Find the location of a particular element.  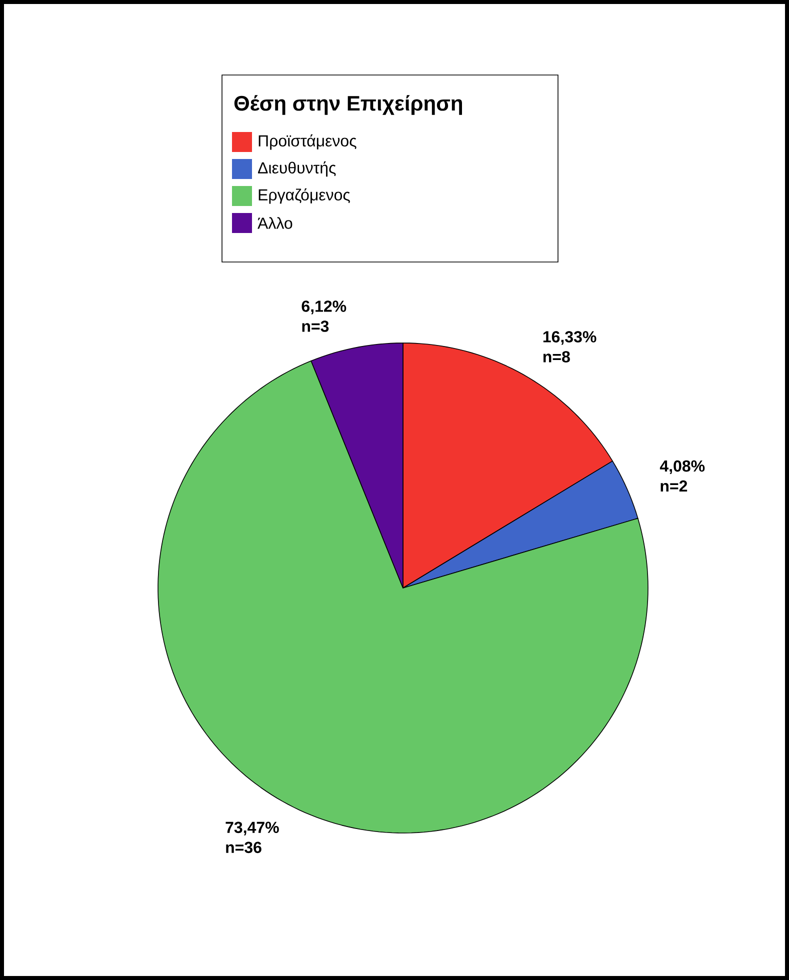

legend-label: Διευθυντής is located at coordinates (297, 169).